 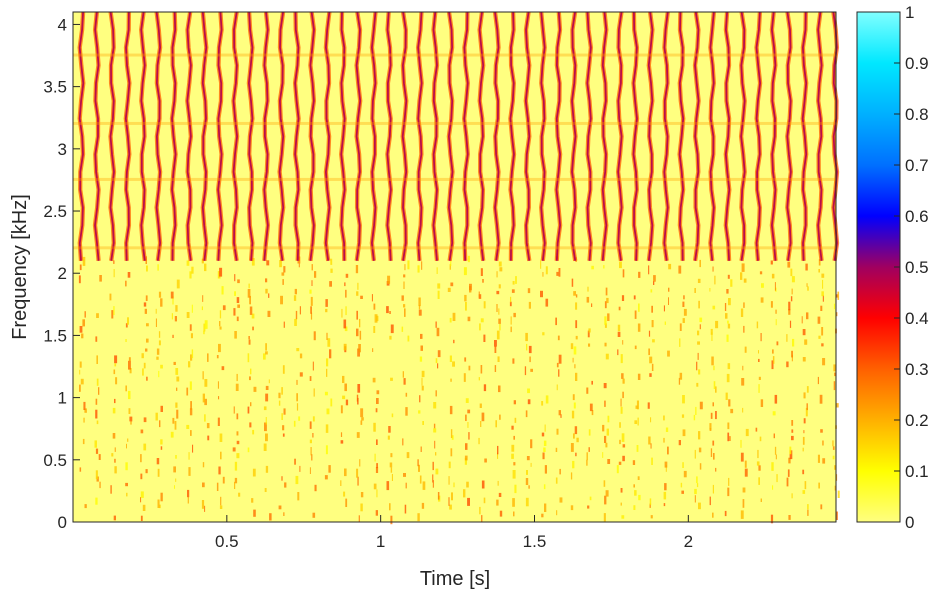 What do you see at coordinates (455, 579) in the screenshot?
I see `x-axis-label: Time [s]` at bounding box center [455, 579].